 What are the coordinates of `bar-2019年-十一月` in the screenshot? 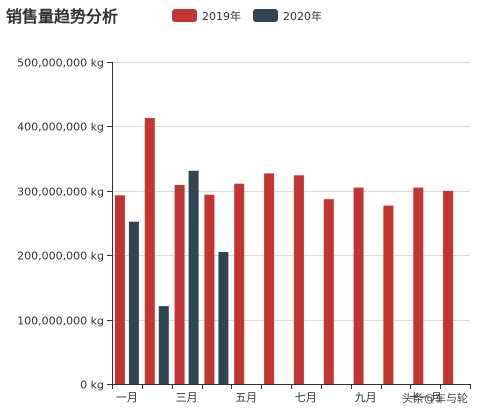 It's located at (418, 285).